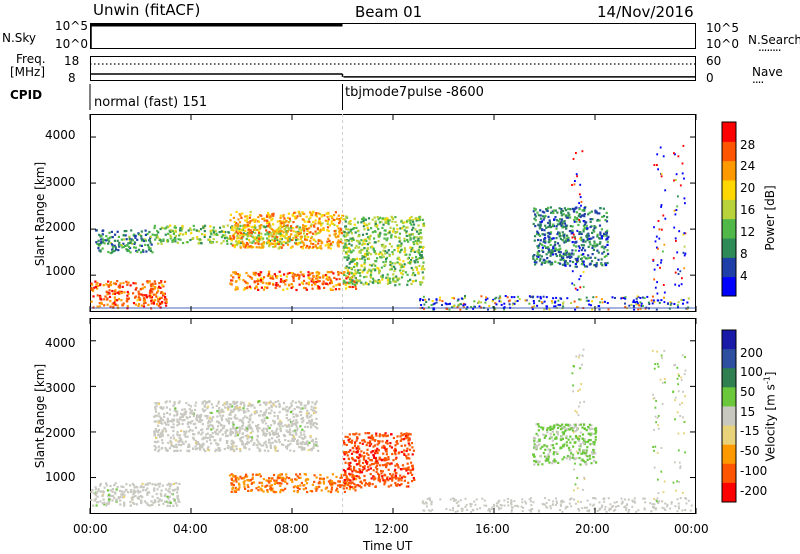 The width and height of the screenshot is (800, 554). Describe the element at coordinates (751, 372) in the screenshot. I see `velocity-cb-tick-100: 100` at that location.